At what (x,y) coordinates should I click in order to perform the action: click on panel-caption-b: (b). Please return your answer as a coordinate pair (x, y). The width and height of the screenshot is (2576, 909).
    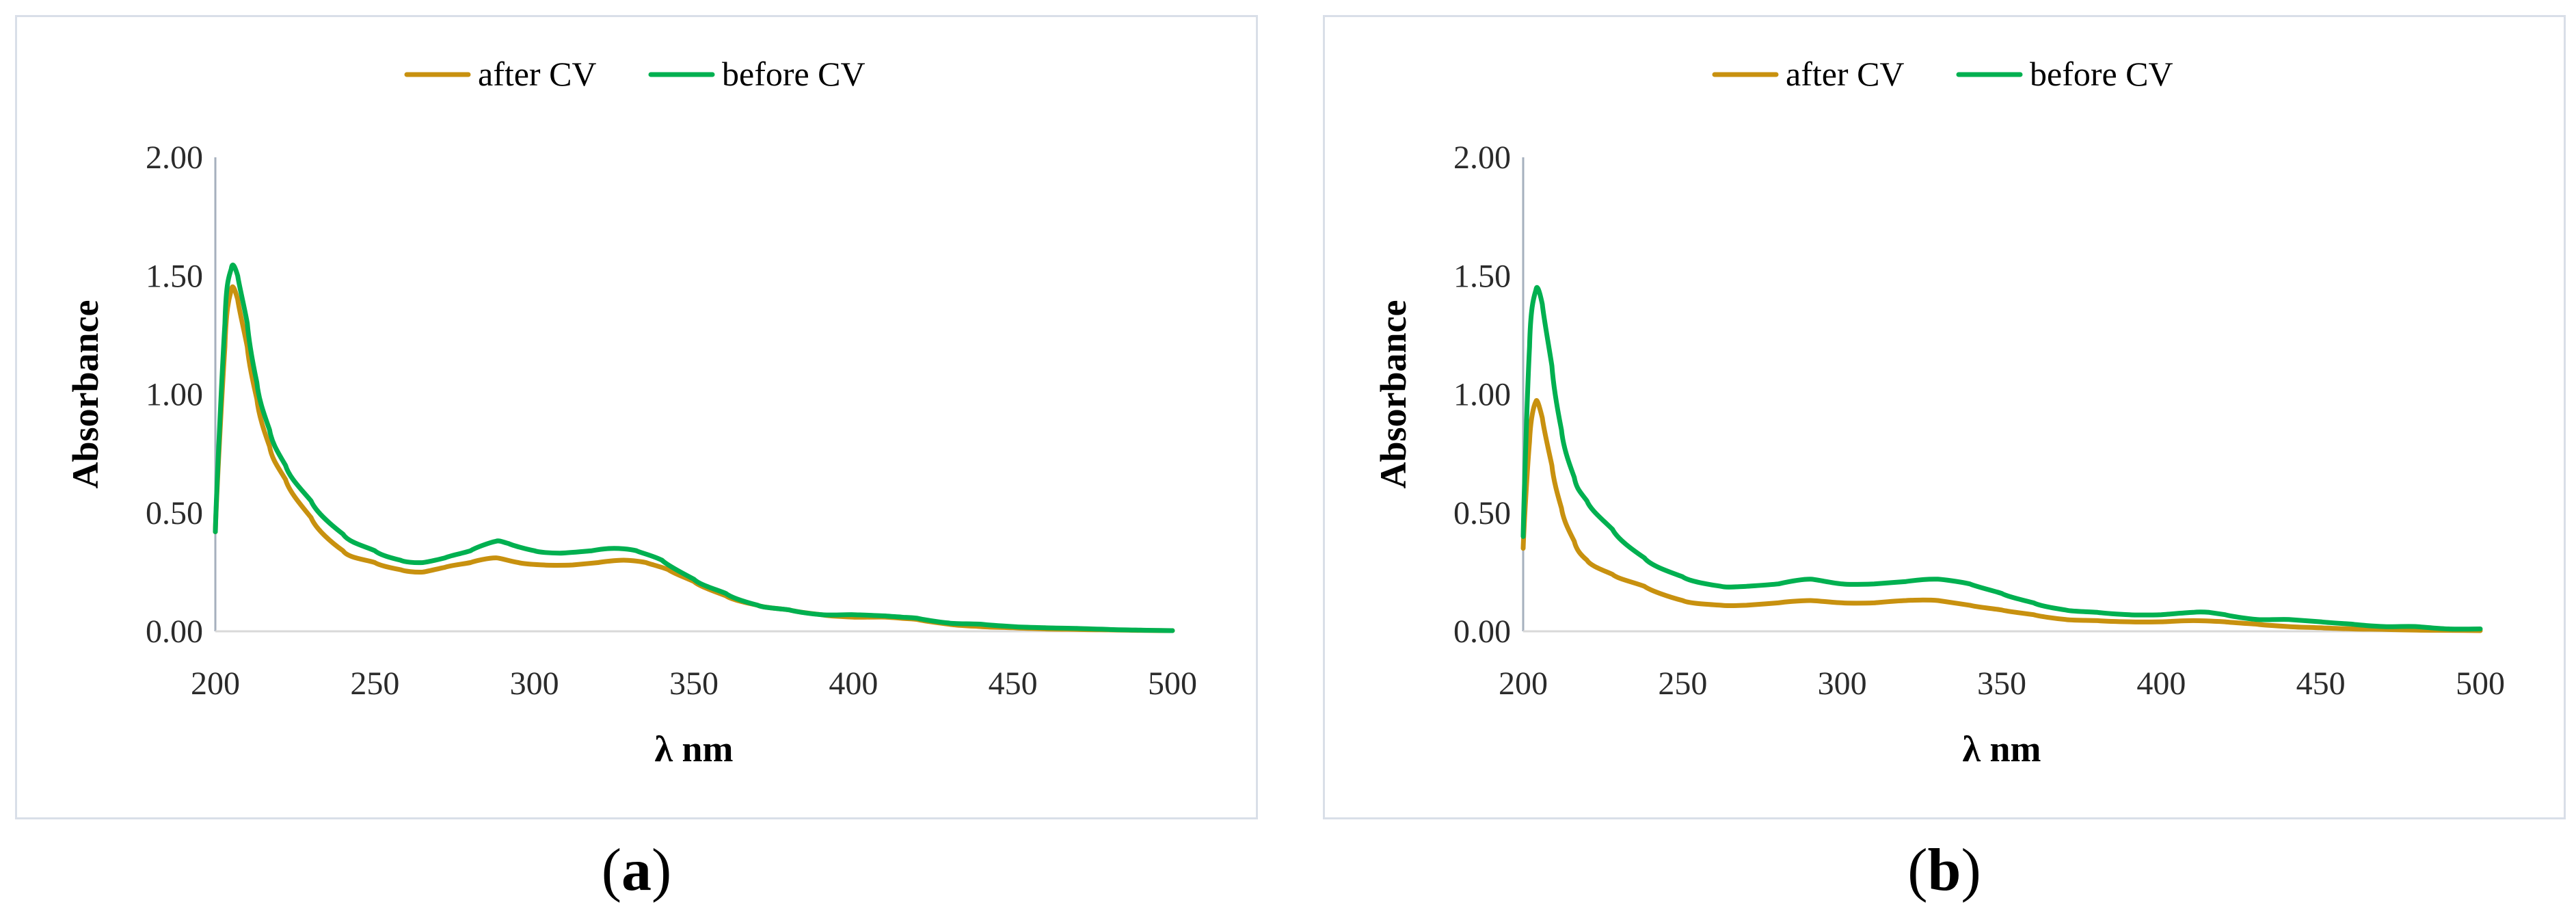
    Looking at the image, I should click on (1944, 870).